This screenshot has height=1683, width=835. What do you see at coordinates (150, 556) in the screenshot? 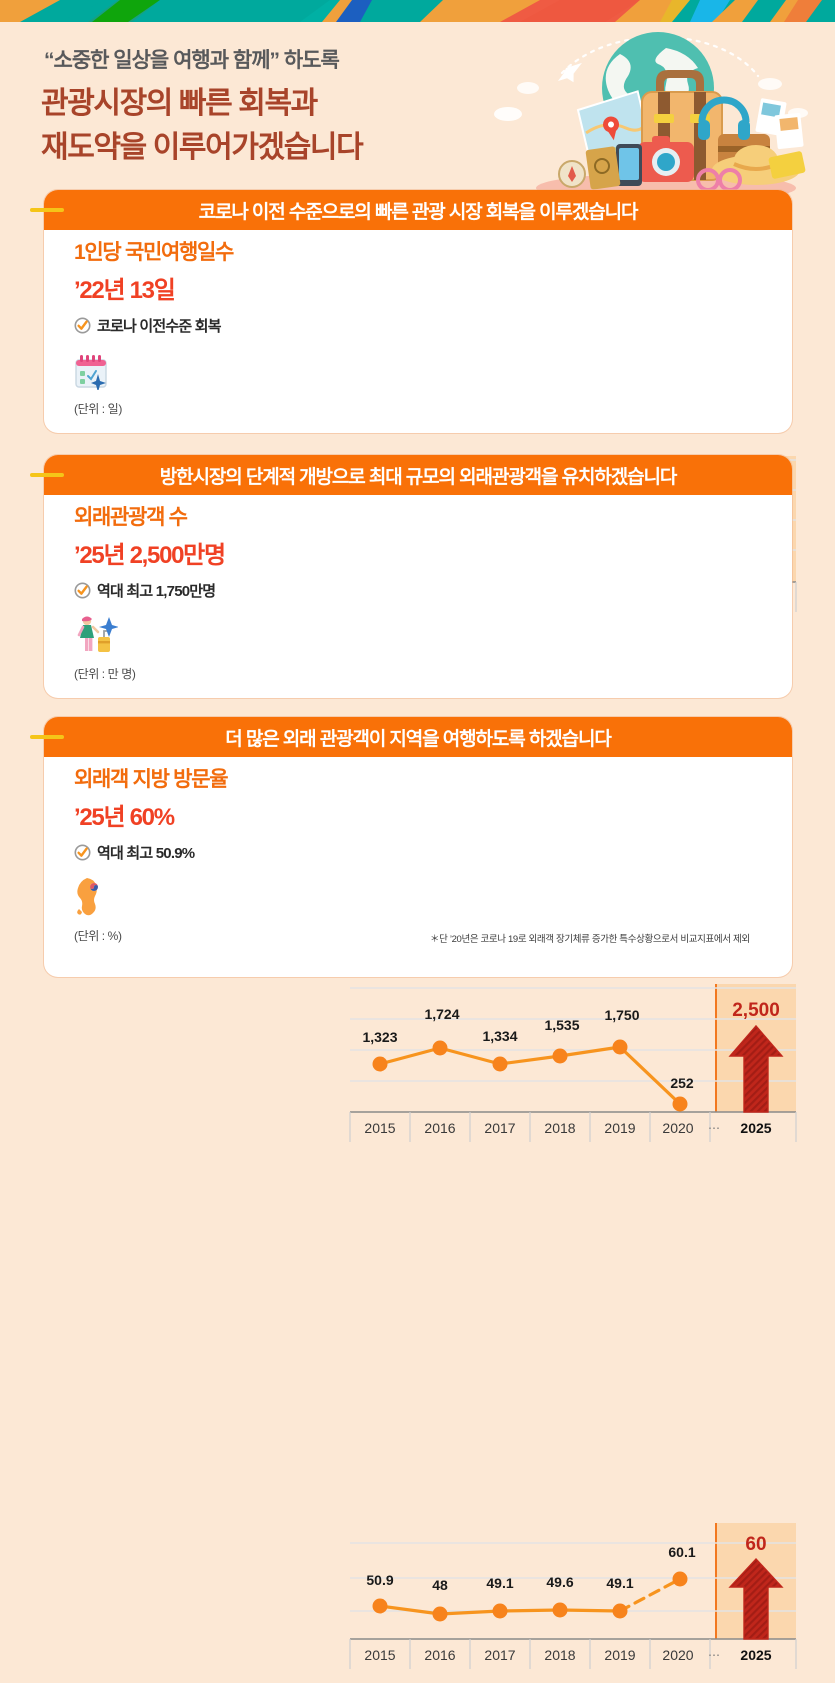
I see `info-value-2: ’25년 2,500만명` at bounding box center [150, 556].